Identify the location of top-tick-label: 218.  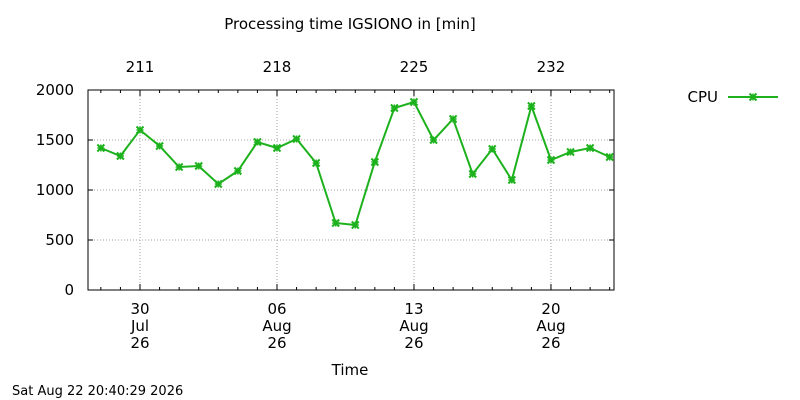
(277, 67).